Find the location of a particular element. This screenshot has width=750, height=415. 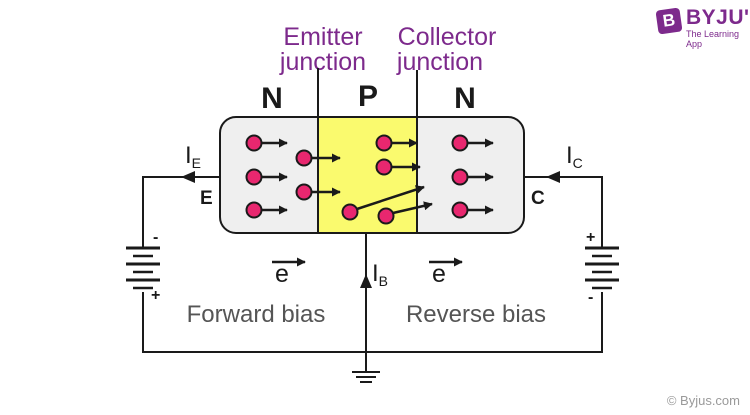

emitter-junction-label-line1: Emitter is located at coordinates (322, 37).